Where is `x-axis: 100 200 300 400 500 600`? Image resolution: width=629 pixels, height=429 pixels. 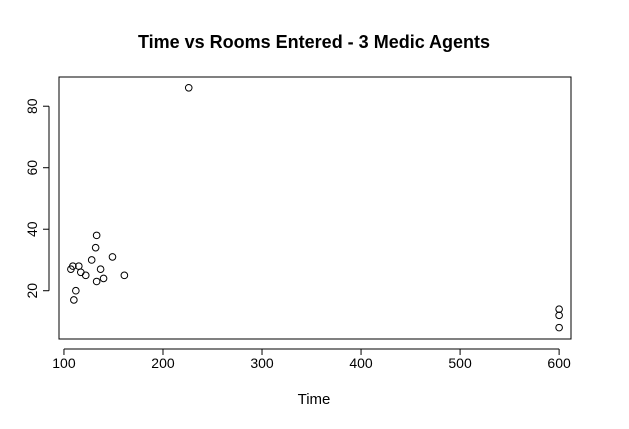
x-axis: 100 200 300 400 500 600 is located at coordinates (311, 359).